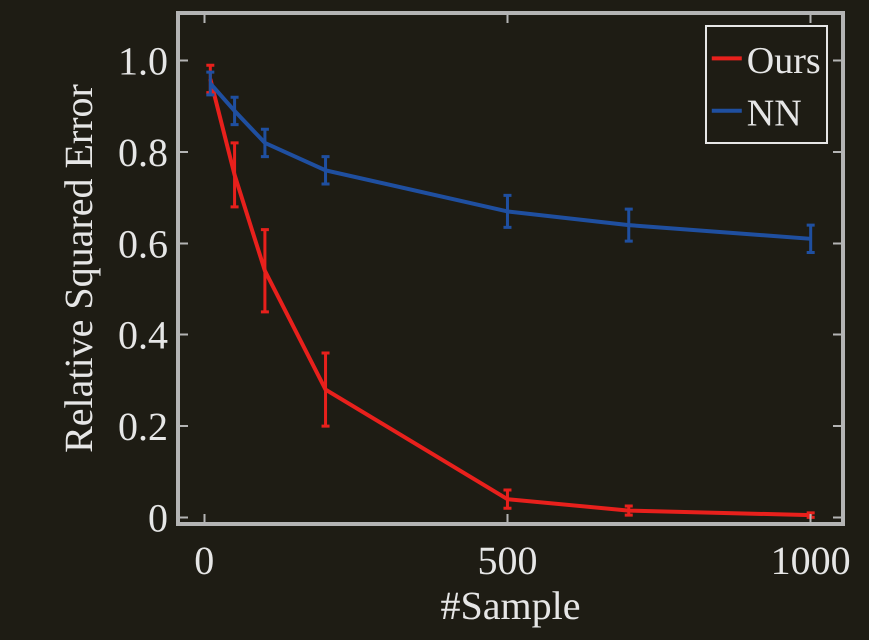  What do you see at coordinates (810, 560) in the screenshot?
I see `x-tick-label: 1000` at bounding box center [810, 560].